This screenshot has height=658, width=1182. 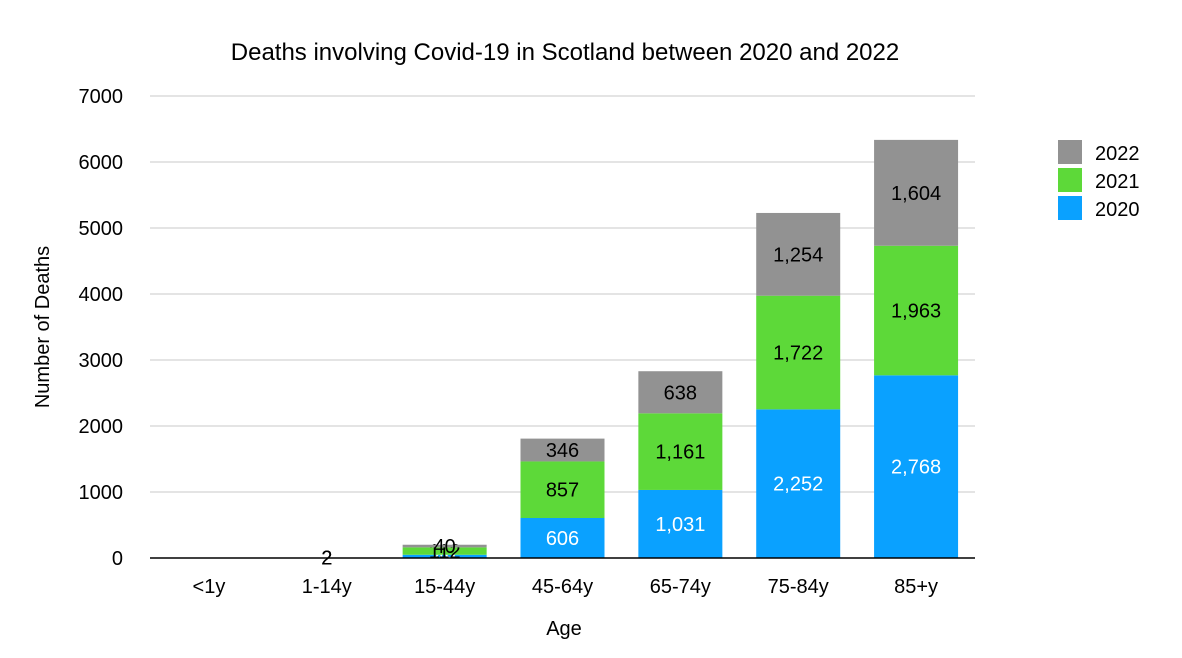 What do you see at coordinates (101, 493) in the screenshot?
I see `y-tick-label: 1000` at bounding box center [101, 493].